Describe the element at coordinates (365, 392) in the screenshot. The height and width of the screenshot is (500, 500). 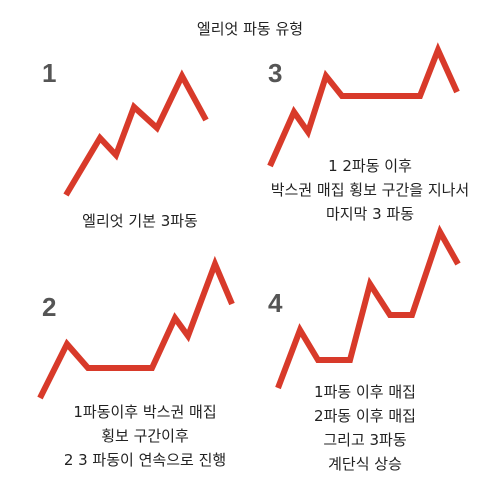
I see `caption-line: 1파동 이후 매집` at that location.